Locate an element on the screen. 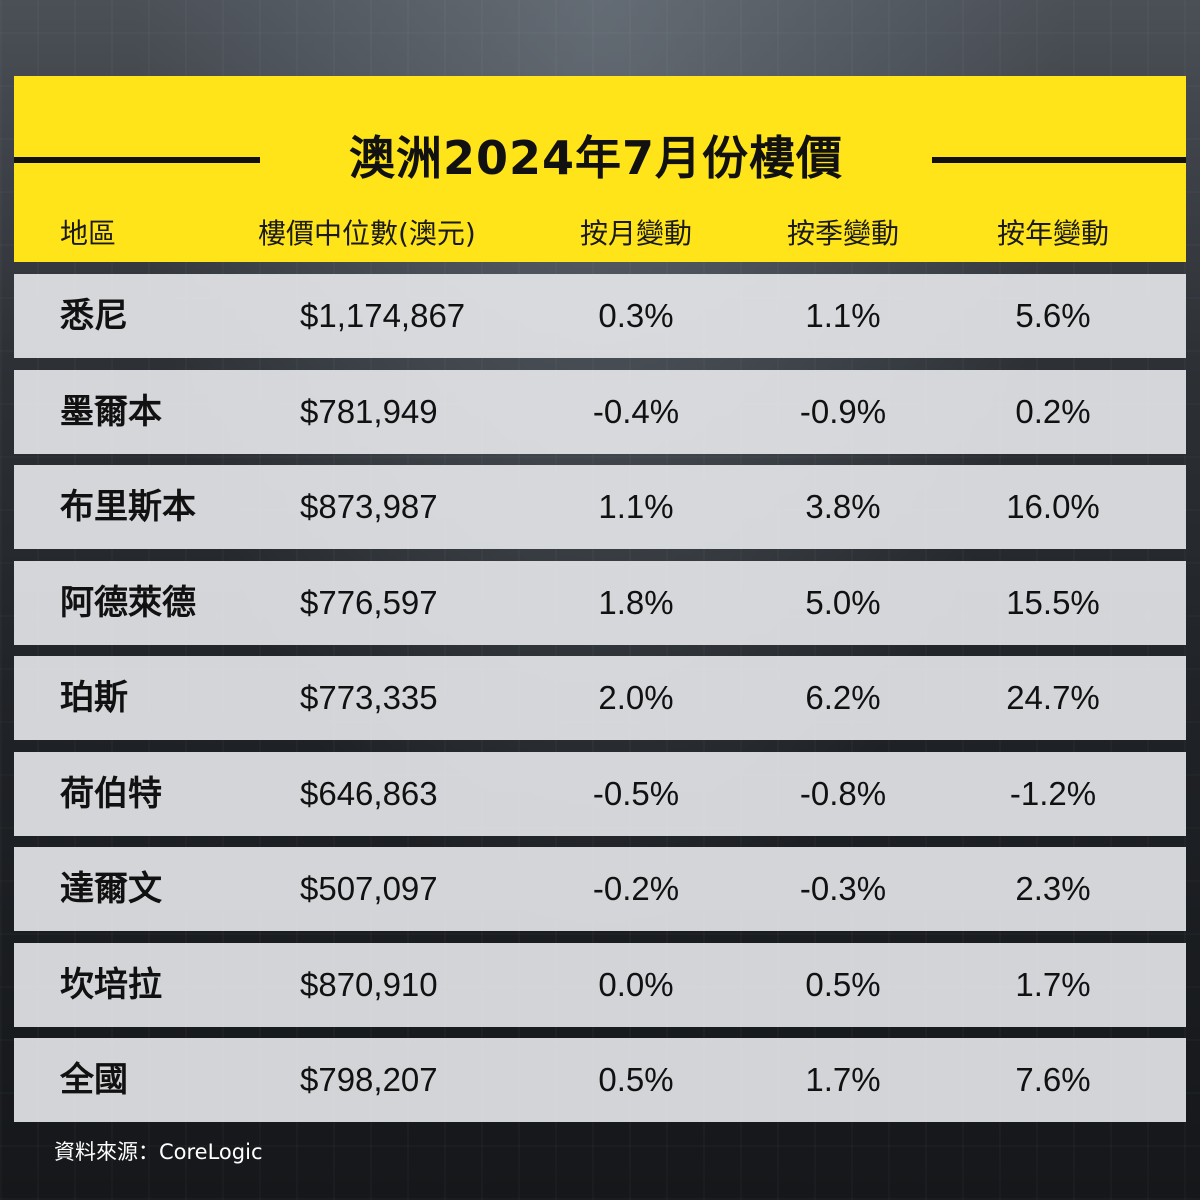 The width and height of the screenshot is (1200, 1200). median-price-cell: $798,207 is located at coordinates (369, 1079).